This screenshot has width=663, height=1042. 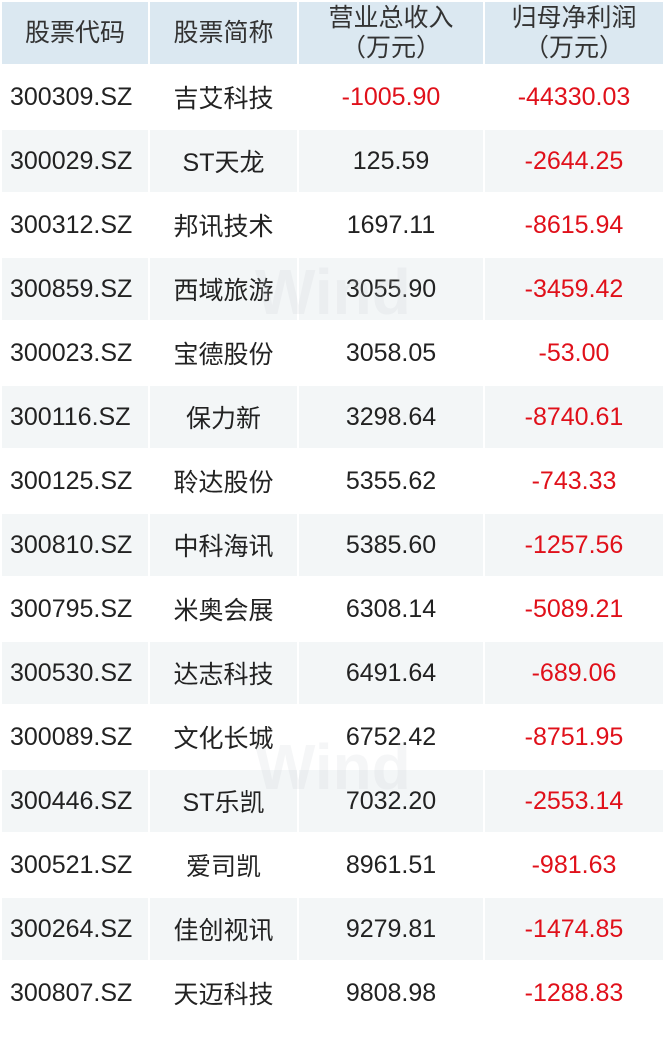 I want to click on stock-name-cell: 吉艾科技, so click(x=223, y=97).